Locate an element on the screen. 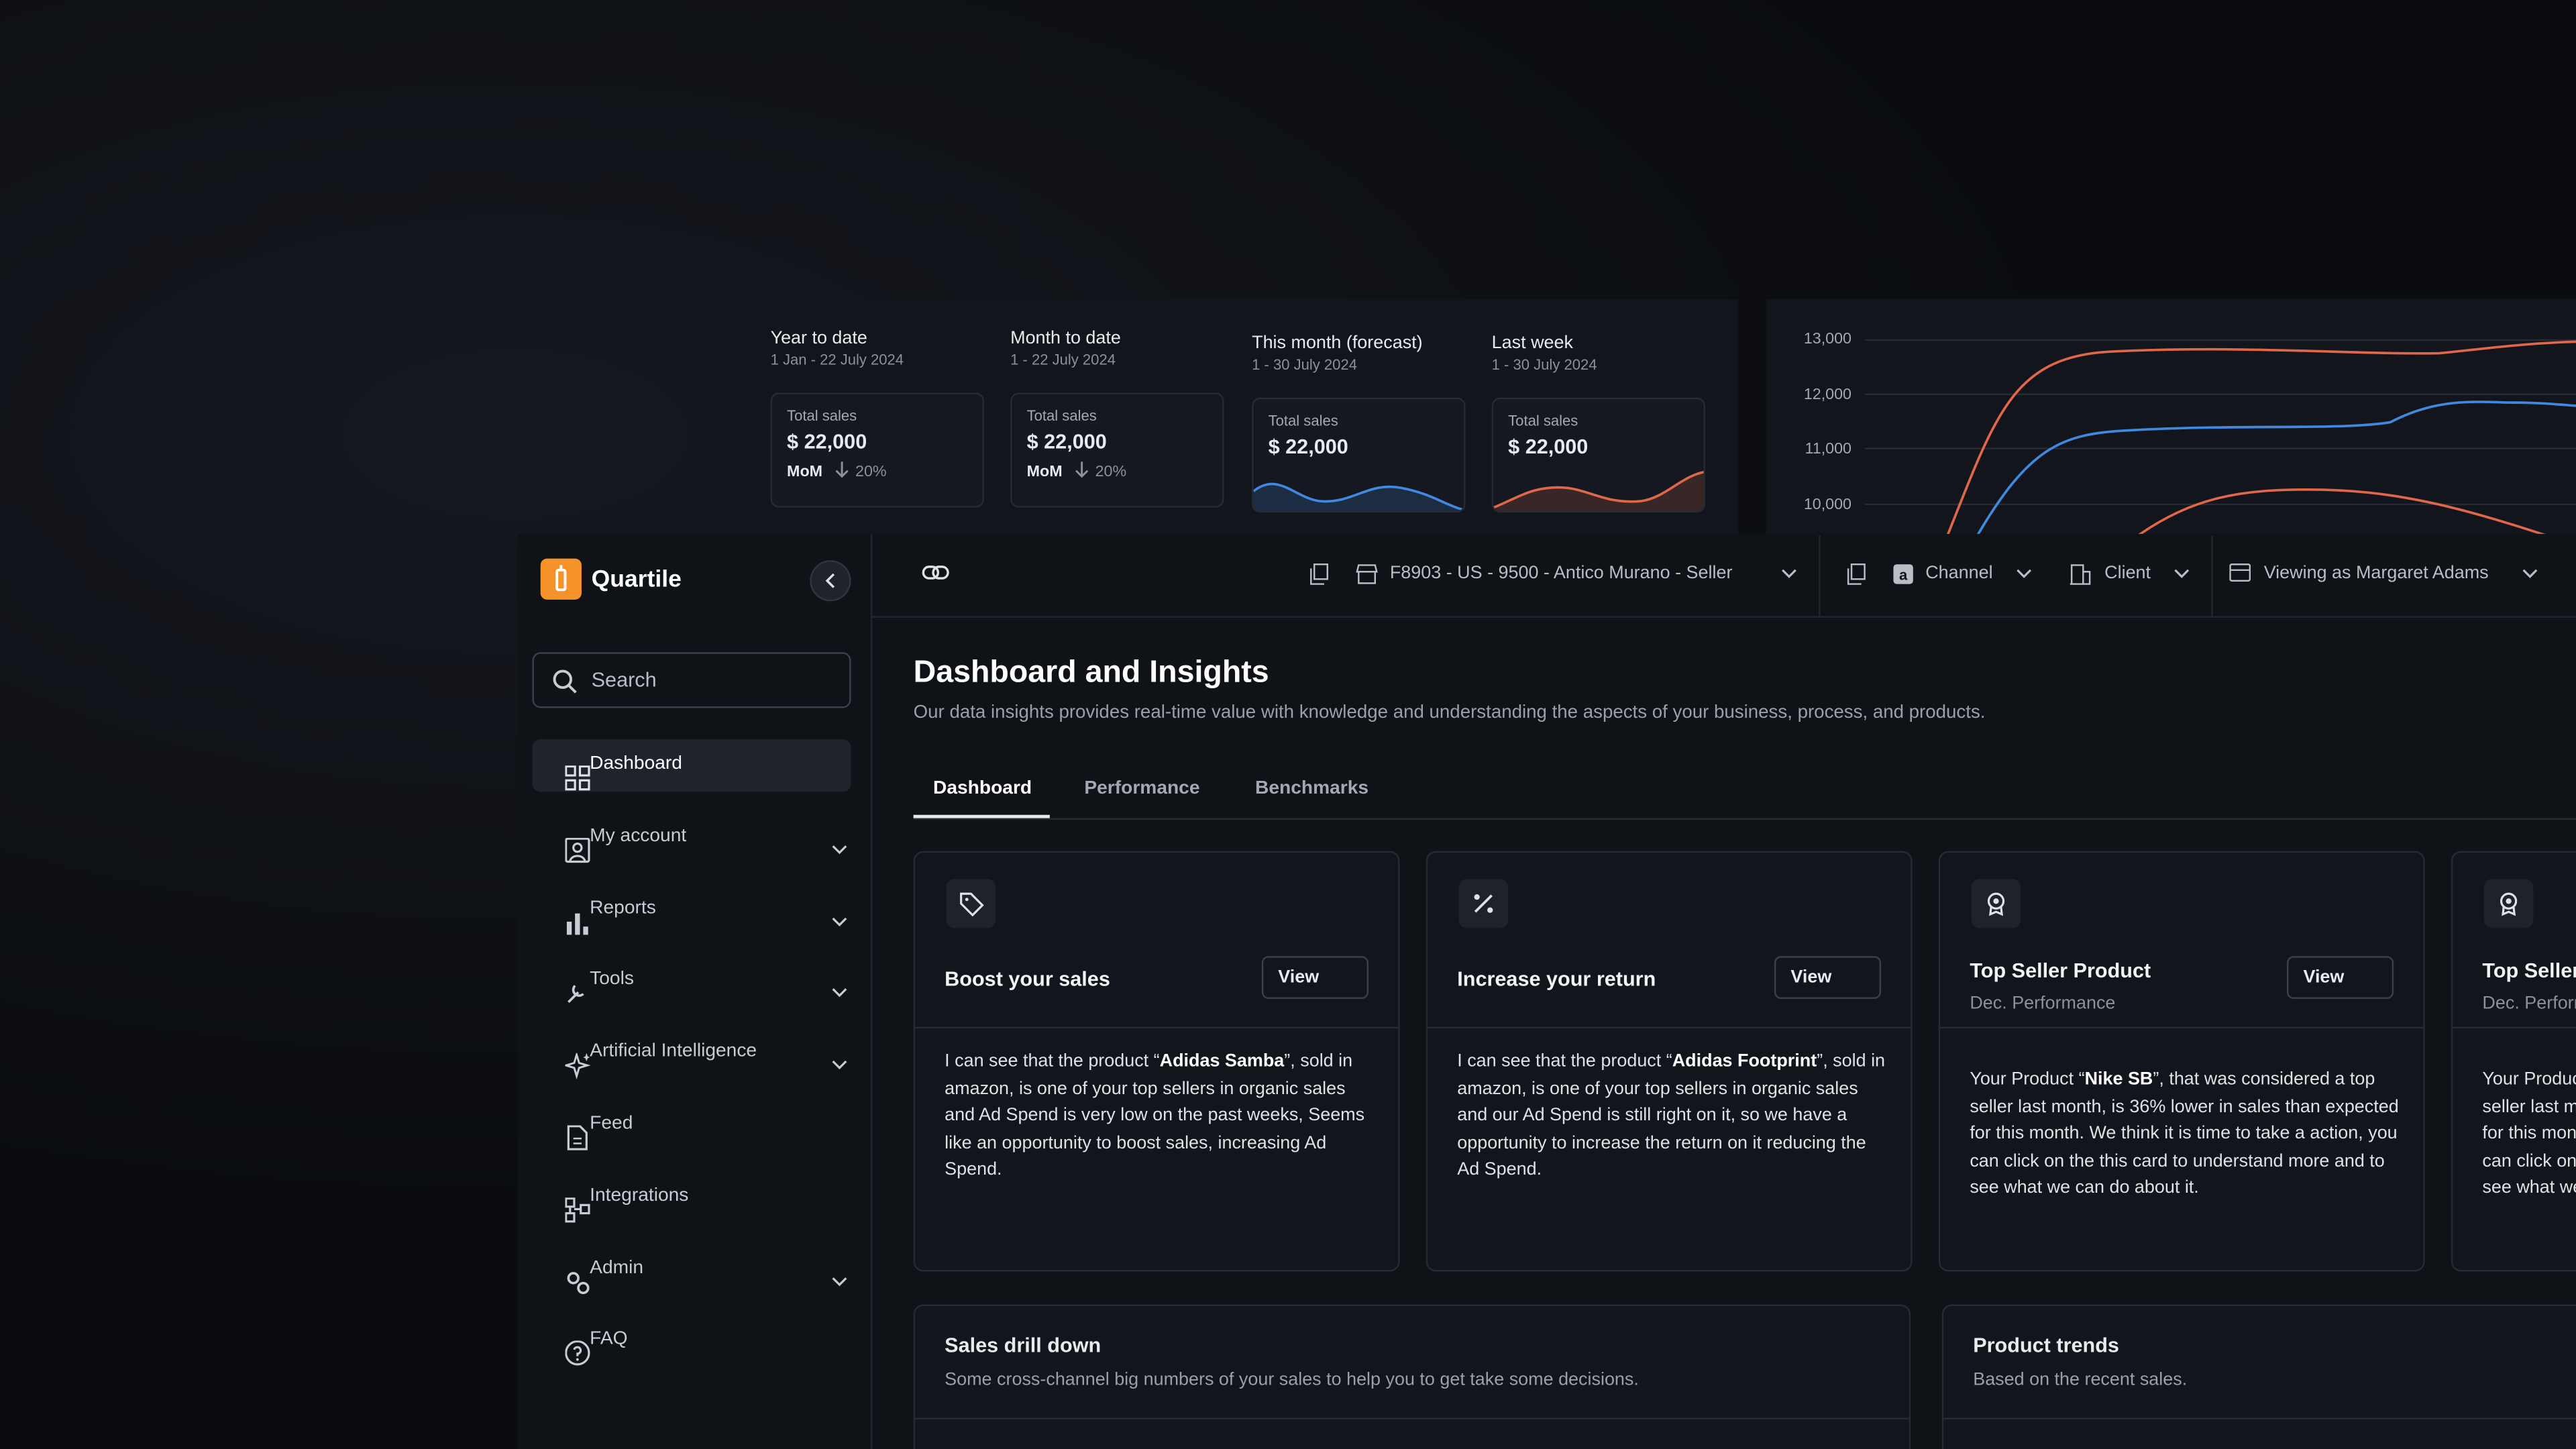  stat-header: Month to date 1 - 22 July 2024 is located at coordinates (1065, 348).